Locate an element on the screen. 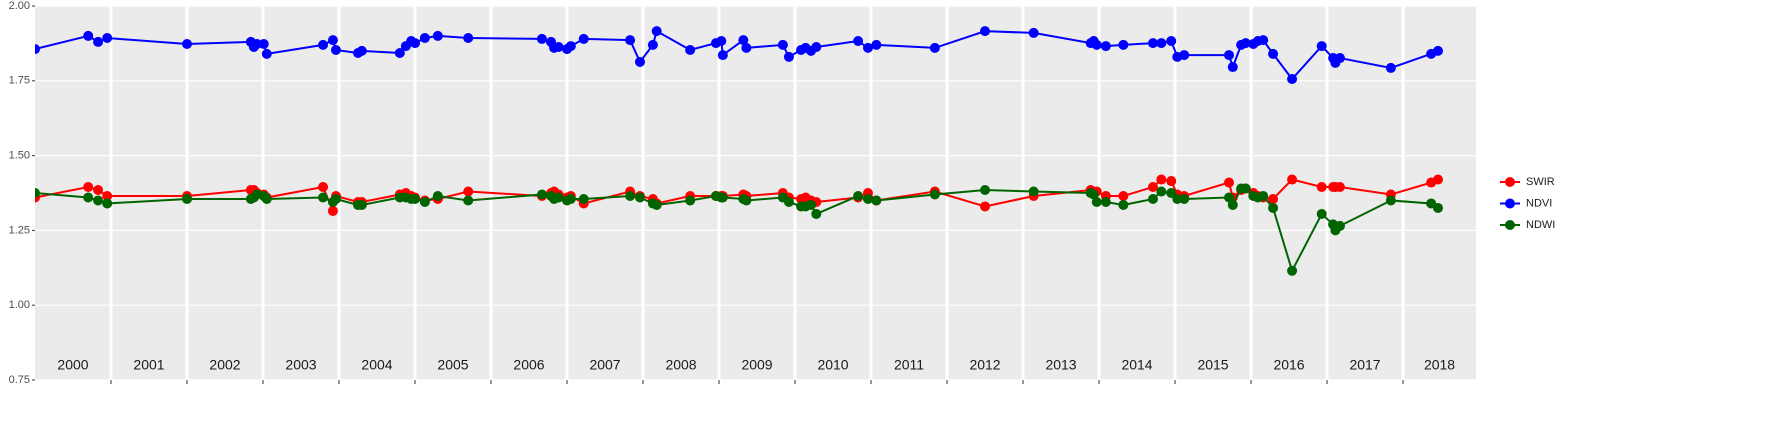  year-label: 2018 is located at coordinates (1439, 365).